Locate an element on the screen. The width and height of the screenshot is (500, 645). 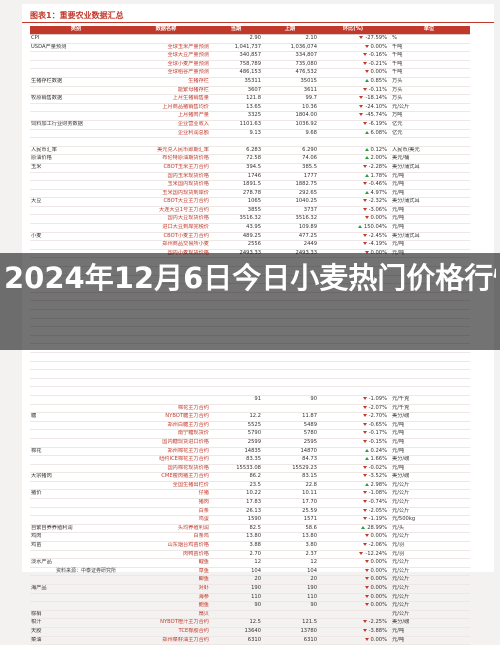
row-previous: 385.5 is located at coordinates (290, 167).